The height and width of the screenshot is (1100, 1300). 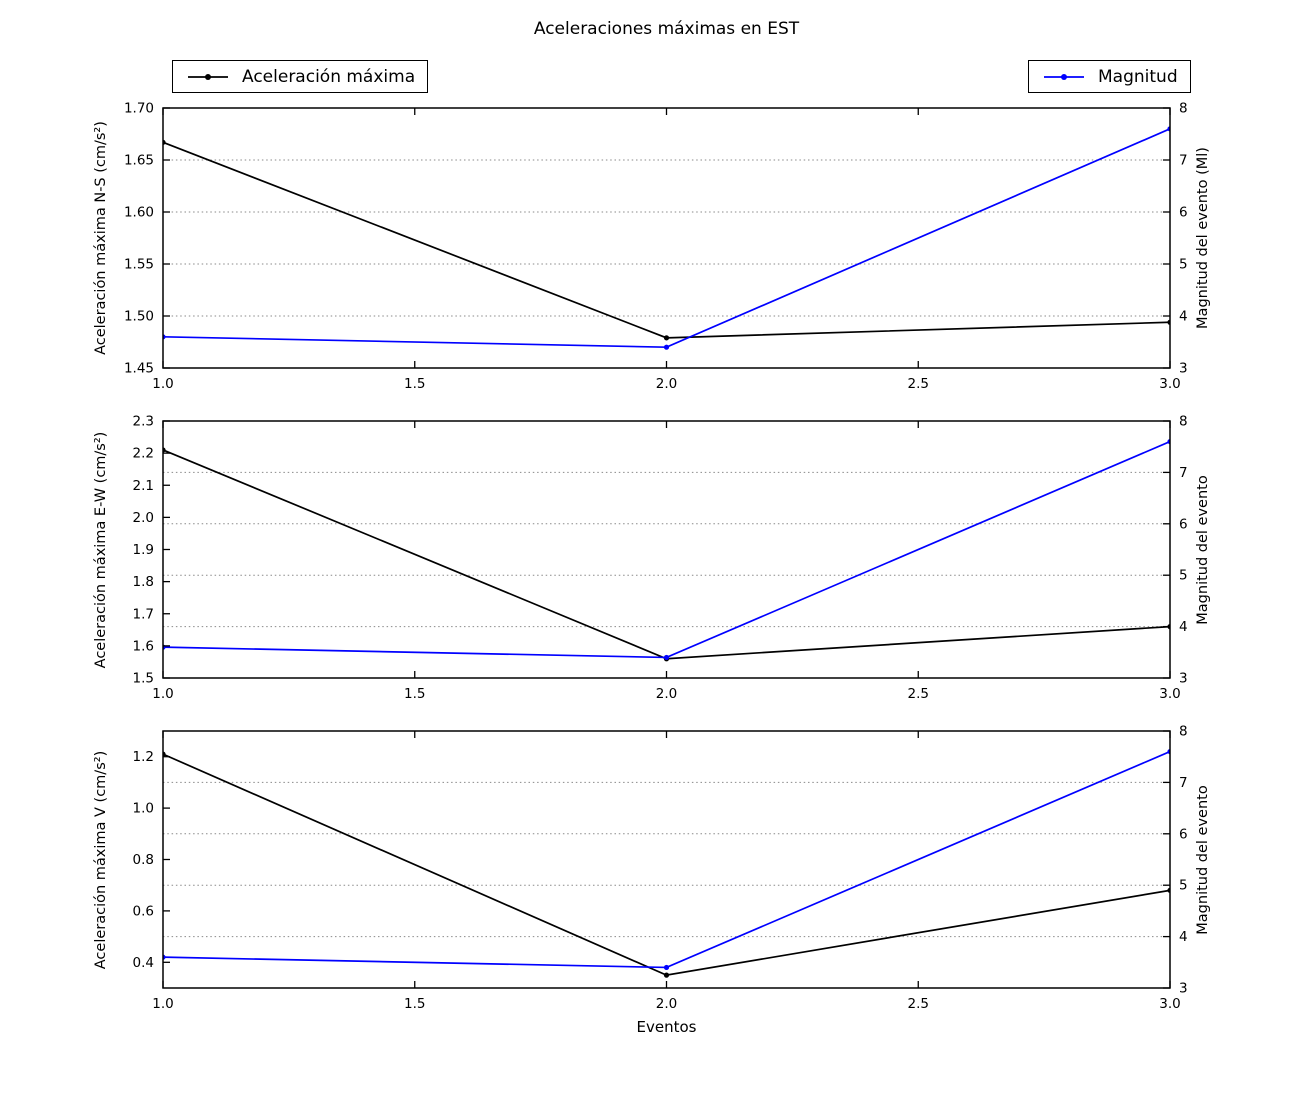 What do you see at coordinates (143, 809) in the screenshot?
I see `y-tick-label-left: 1.0` at bounding box center [143, 809].